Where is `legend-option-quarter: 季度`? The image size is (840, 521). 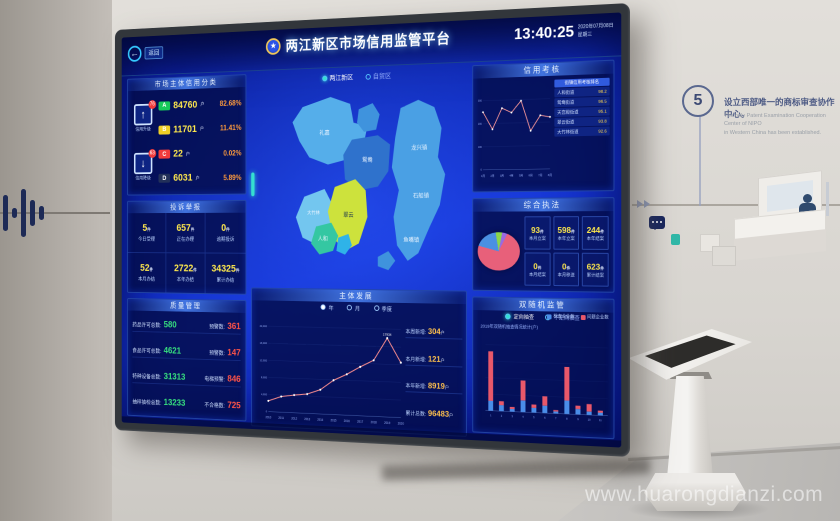
legend-option-quarter: 季度 is located at coordinates (382, 308).